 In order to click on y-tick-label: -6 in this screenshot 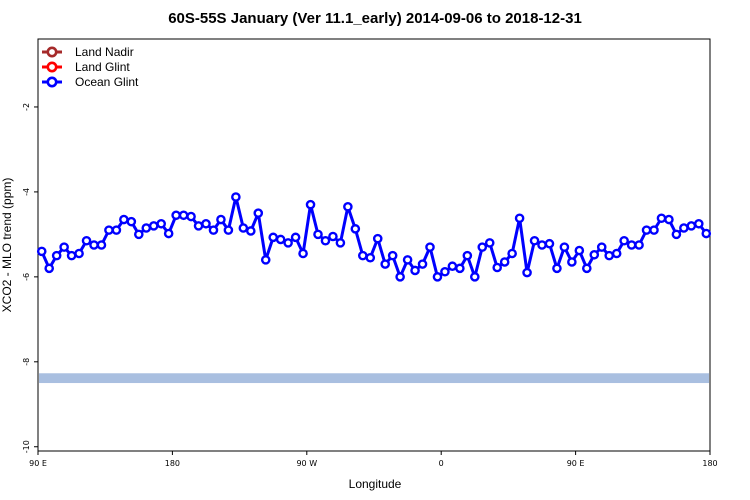, I will do `click(26, 277)`.